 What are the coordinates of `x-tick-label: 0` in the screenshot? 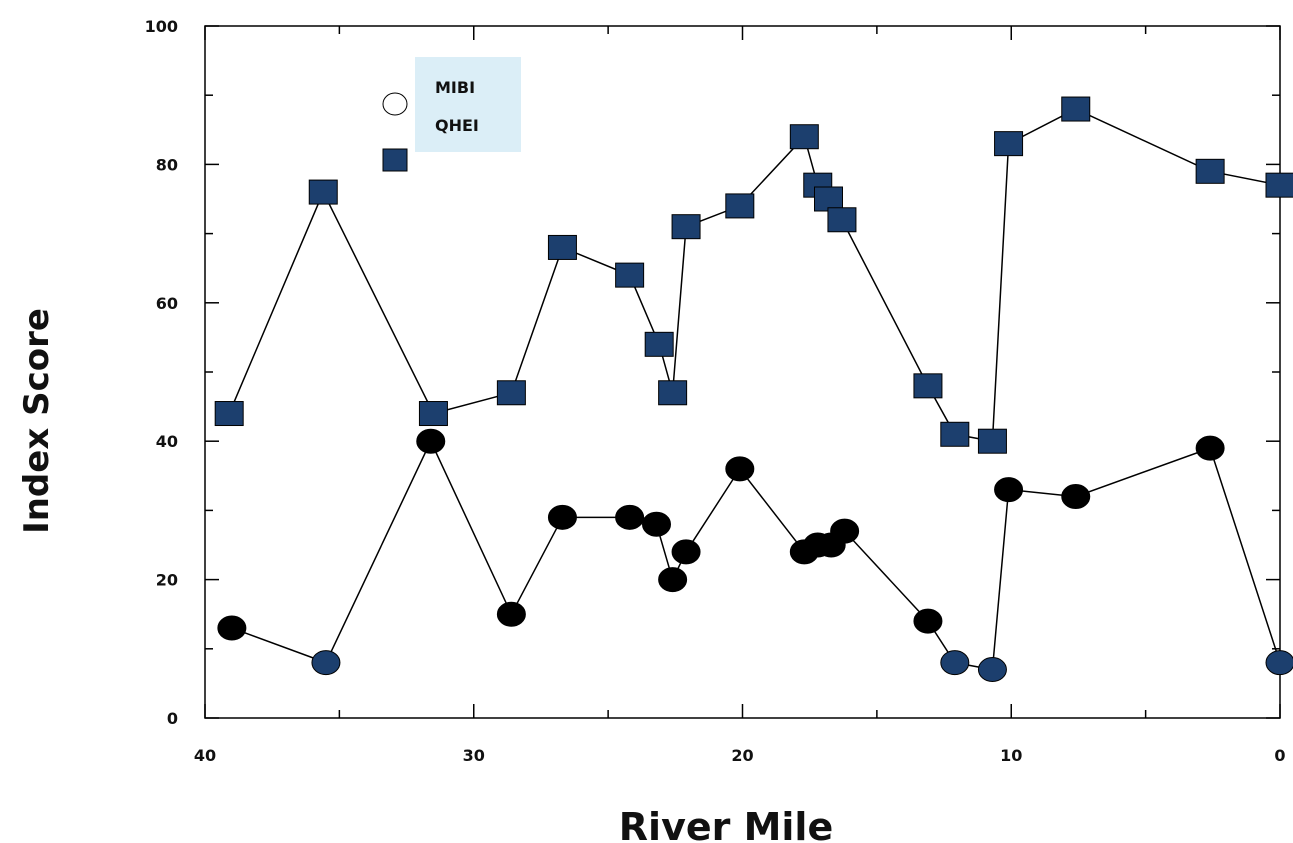 It's located at (1279, 755).